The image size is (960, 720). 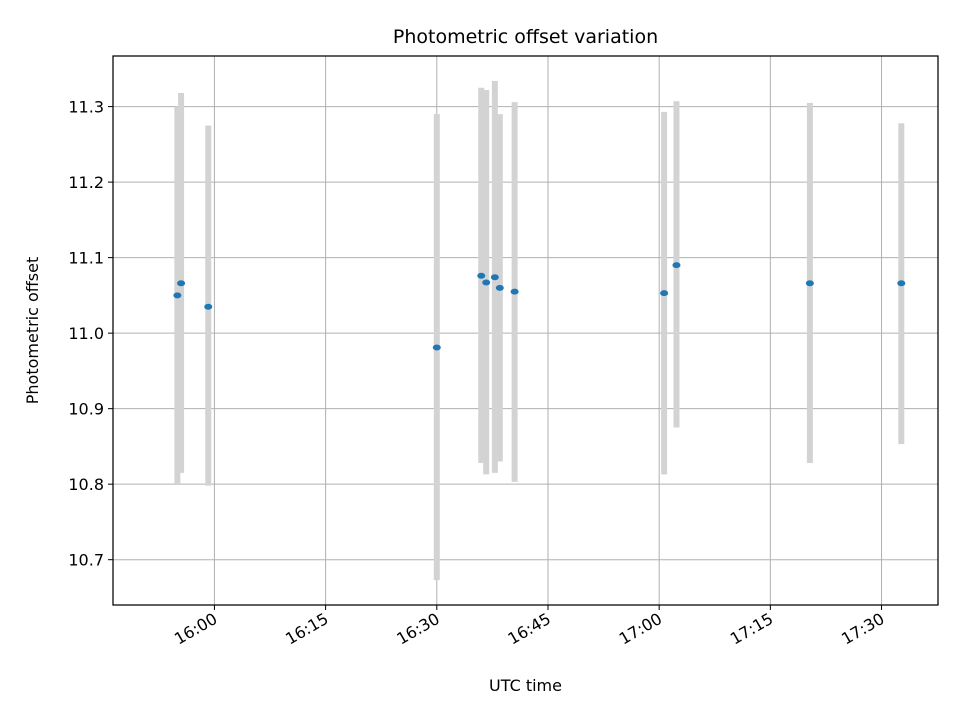 What do you see at coordinates (32, 331) in the screenshot?
I see `y-axis-title: Photometric offset` at bounding box center [32, 331].